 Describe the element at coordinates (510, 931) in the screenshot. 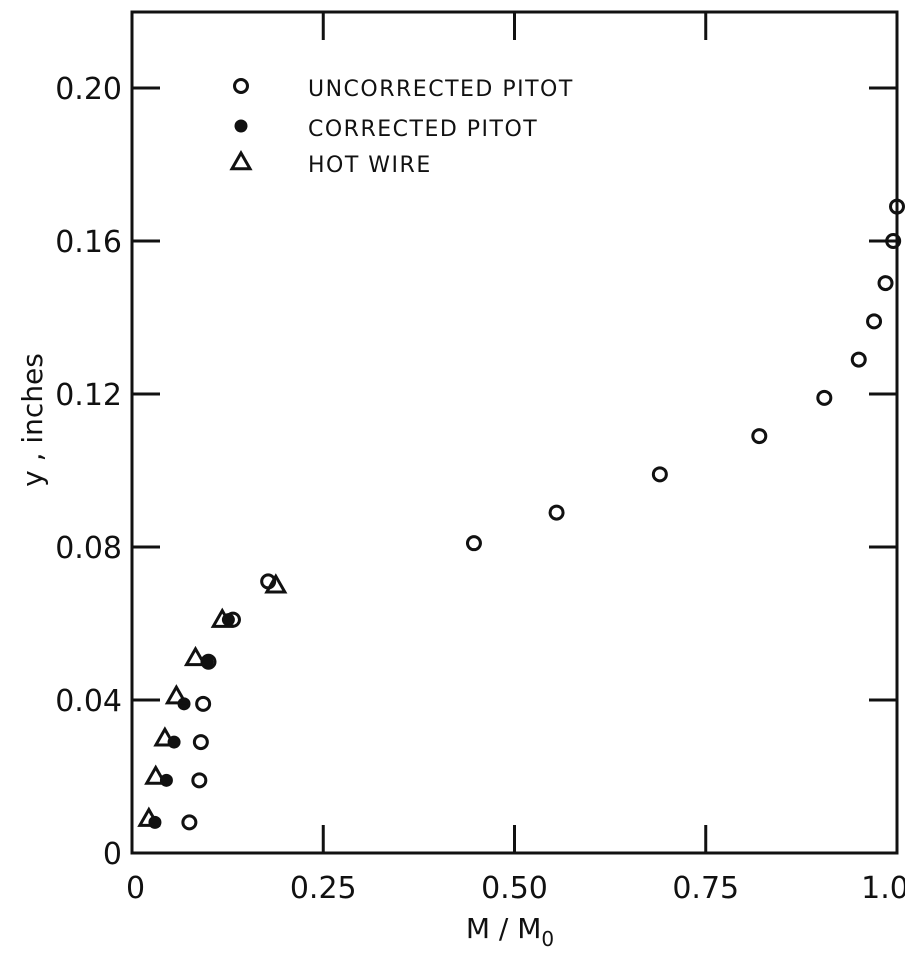

I see `x-axis-label: M / M0` at that location.